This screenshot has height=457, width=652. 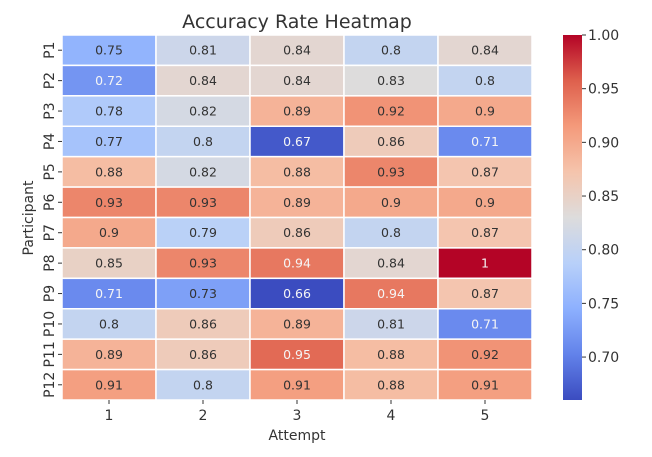 I want to click on y-axis-label: Participant, so click(x=29, y=217).